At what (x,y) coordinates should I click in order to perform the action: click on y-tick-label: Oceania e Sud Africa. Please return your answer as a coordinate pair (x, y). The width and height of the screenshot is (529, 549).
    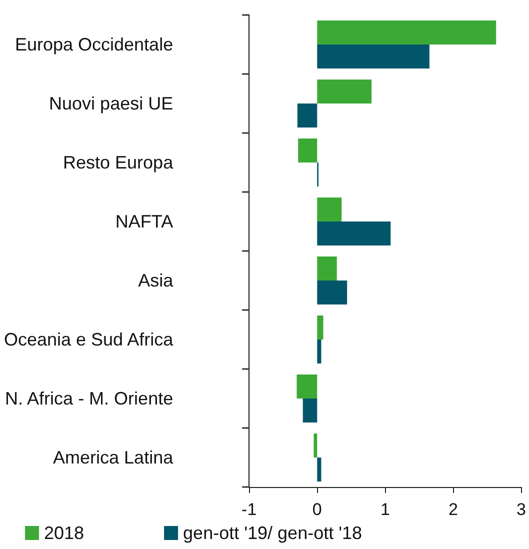
    Looking at the image, I should click on (89, 340).